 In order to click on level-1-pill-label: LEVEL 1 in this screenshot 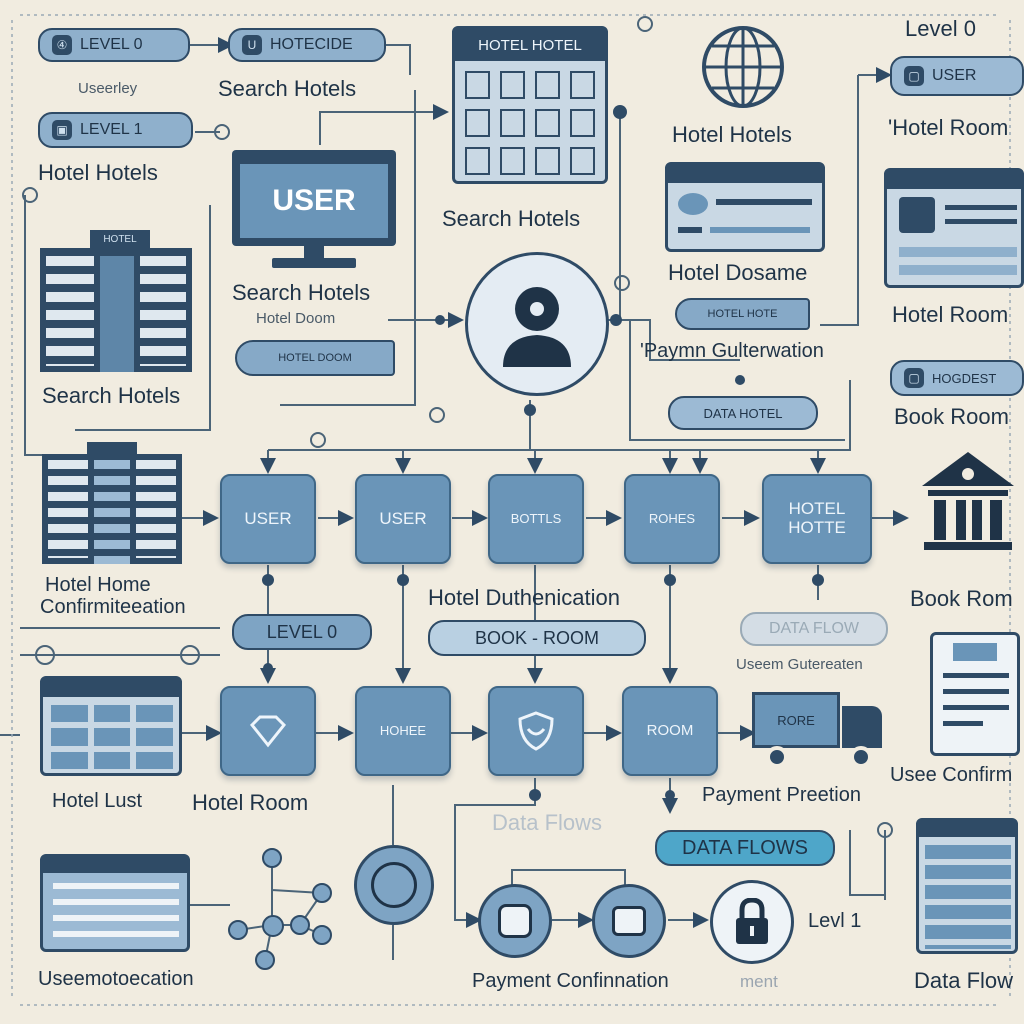, I will do `click(111, 129)`.